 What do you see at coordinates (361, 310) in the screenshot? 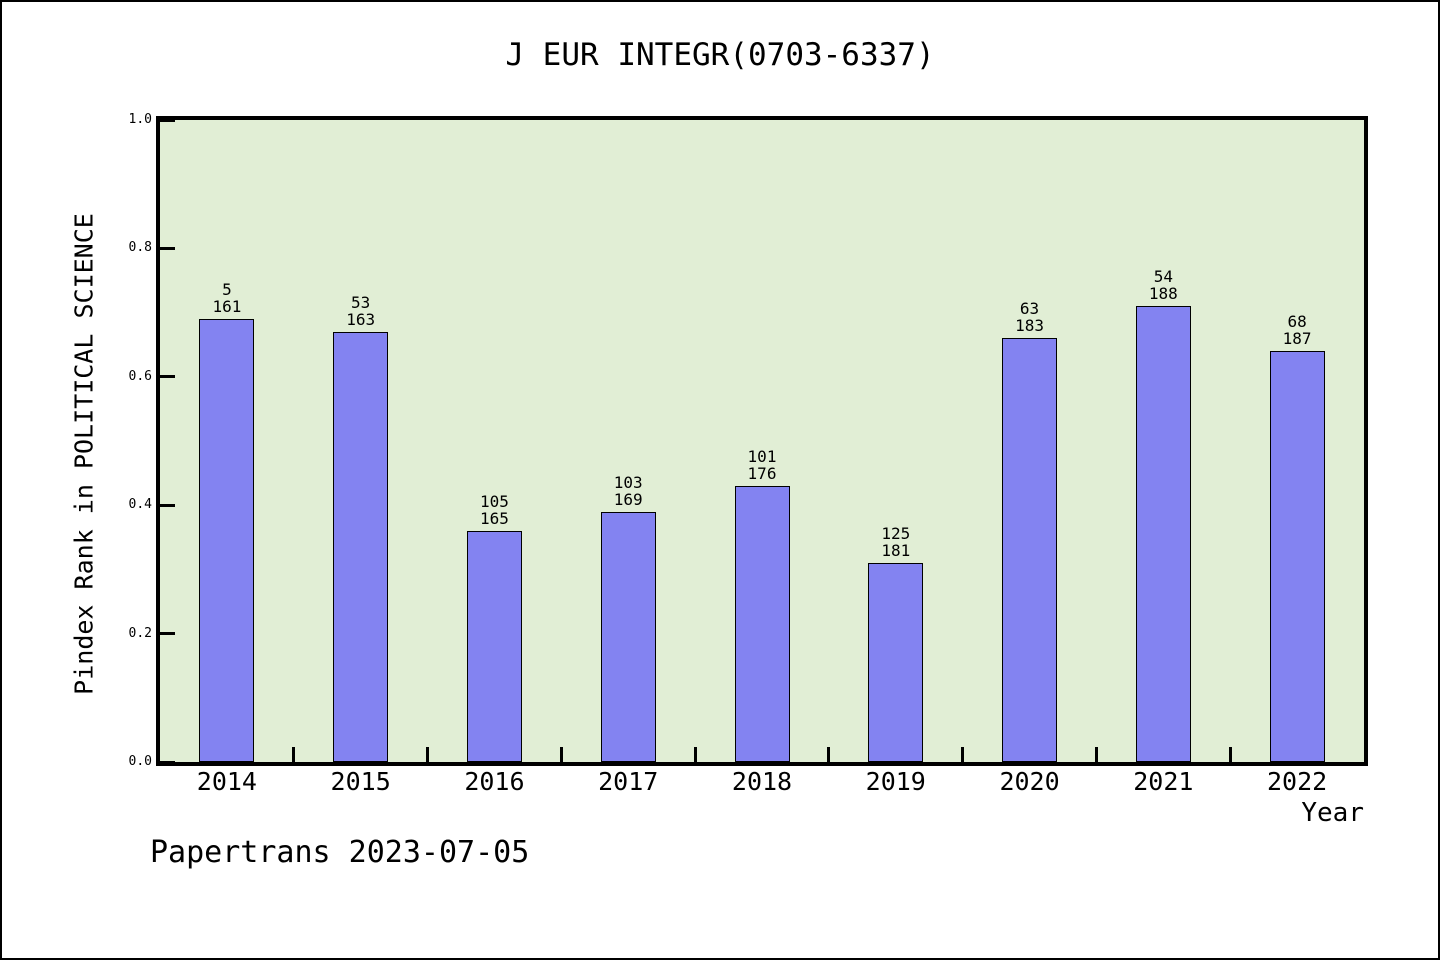
I see `bar-value-label-2015: 53 163` at bounding box center [361, 310].